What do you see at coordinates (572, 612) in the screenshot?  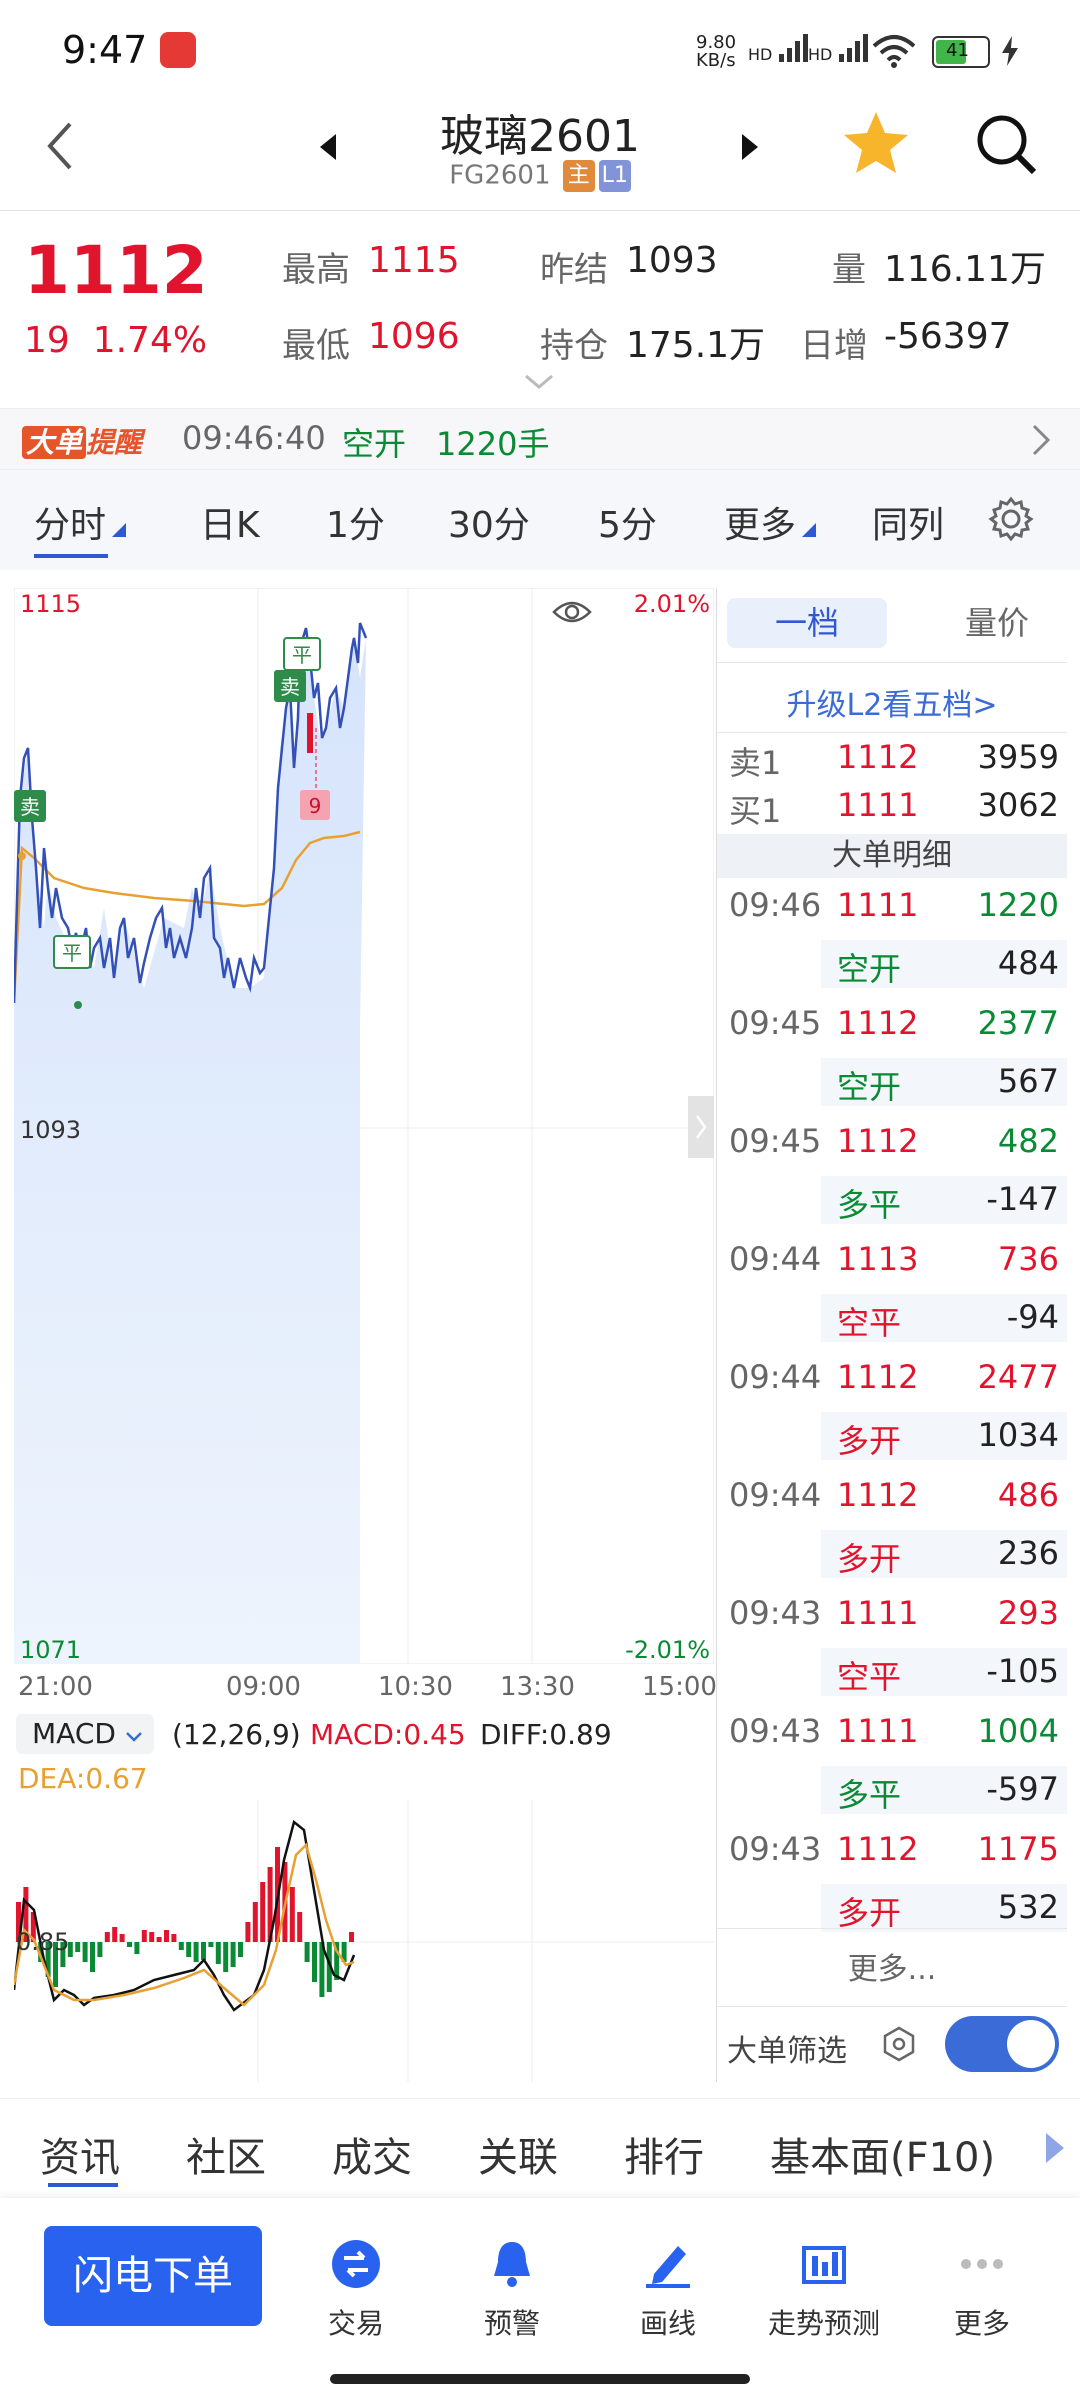 I see `eye-icon` at bounding box center [572, 612].